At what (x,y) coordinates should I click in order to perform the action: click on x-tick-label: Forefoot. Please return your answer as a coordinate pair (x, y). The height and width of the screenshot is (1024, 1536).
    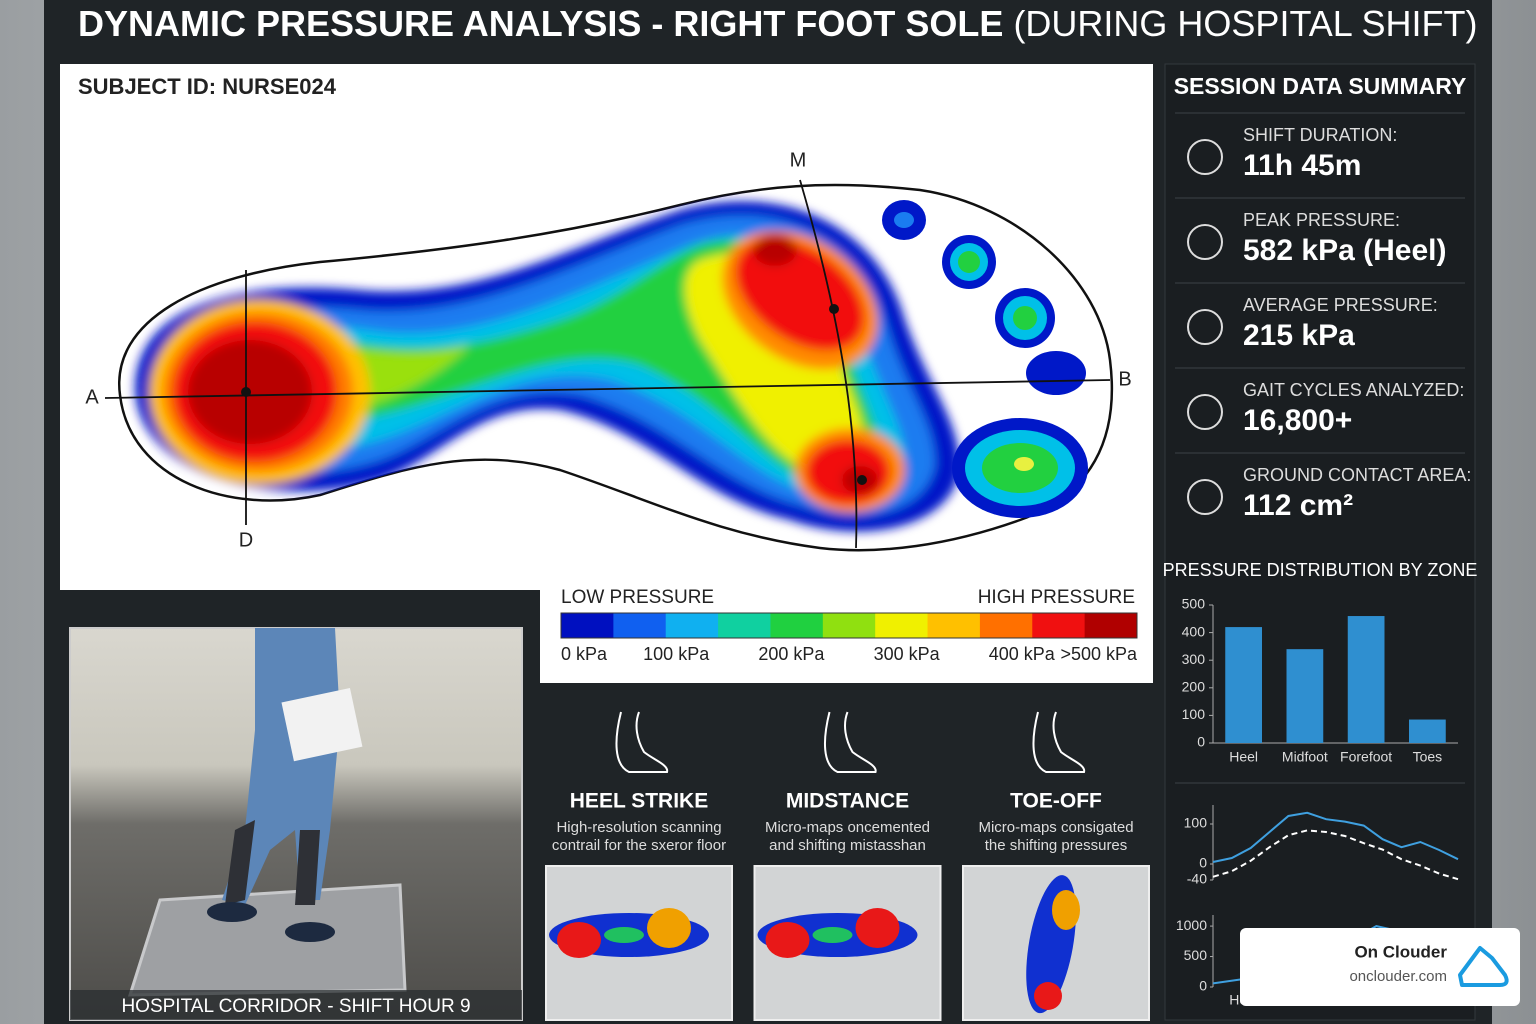
    Looking at the image, I should click on (1366, 757).